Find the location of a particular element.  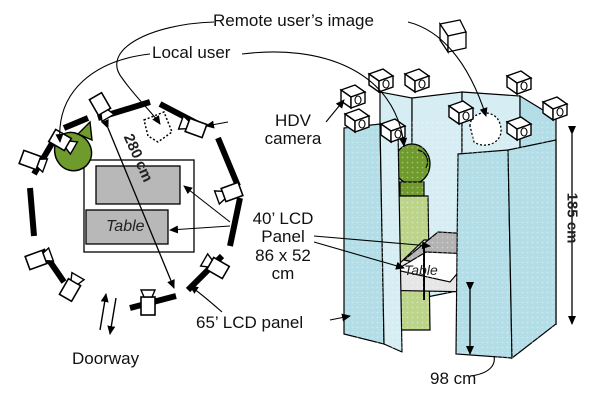

lcd40-label-line3: 86 x 52 is located at coordinates (283, 255).